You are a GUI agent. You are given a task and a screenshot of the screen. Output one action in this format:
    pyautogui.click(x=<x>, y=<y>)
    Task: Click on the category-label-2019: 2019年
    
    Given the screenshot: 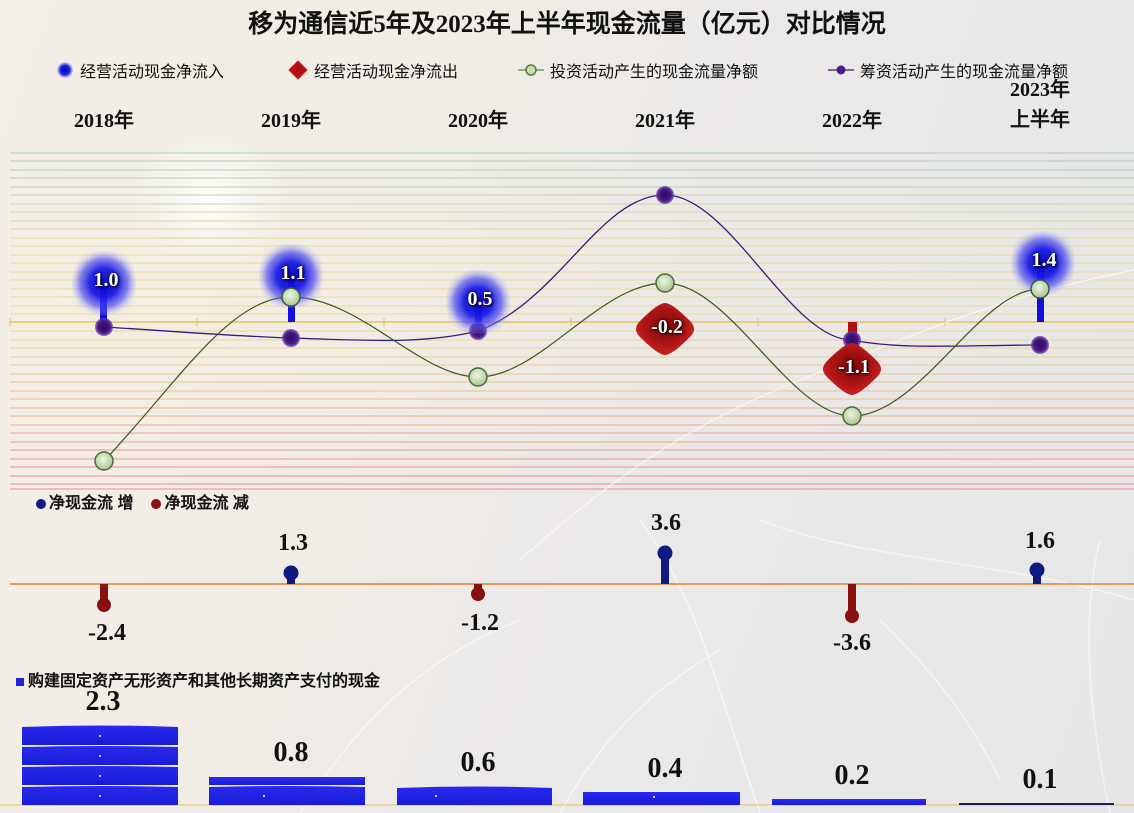 What is the action you would take?
    pyautogui.click(x=291, y=121)
    